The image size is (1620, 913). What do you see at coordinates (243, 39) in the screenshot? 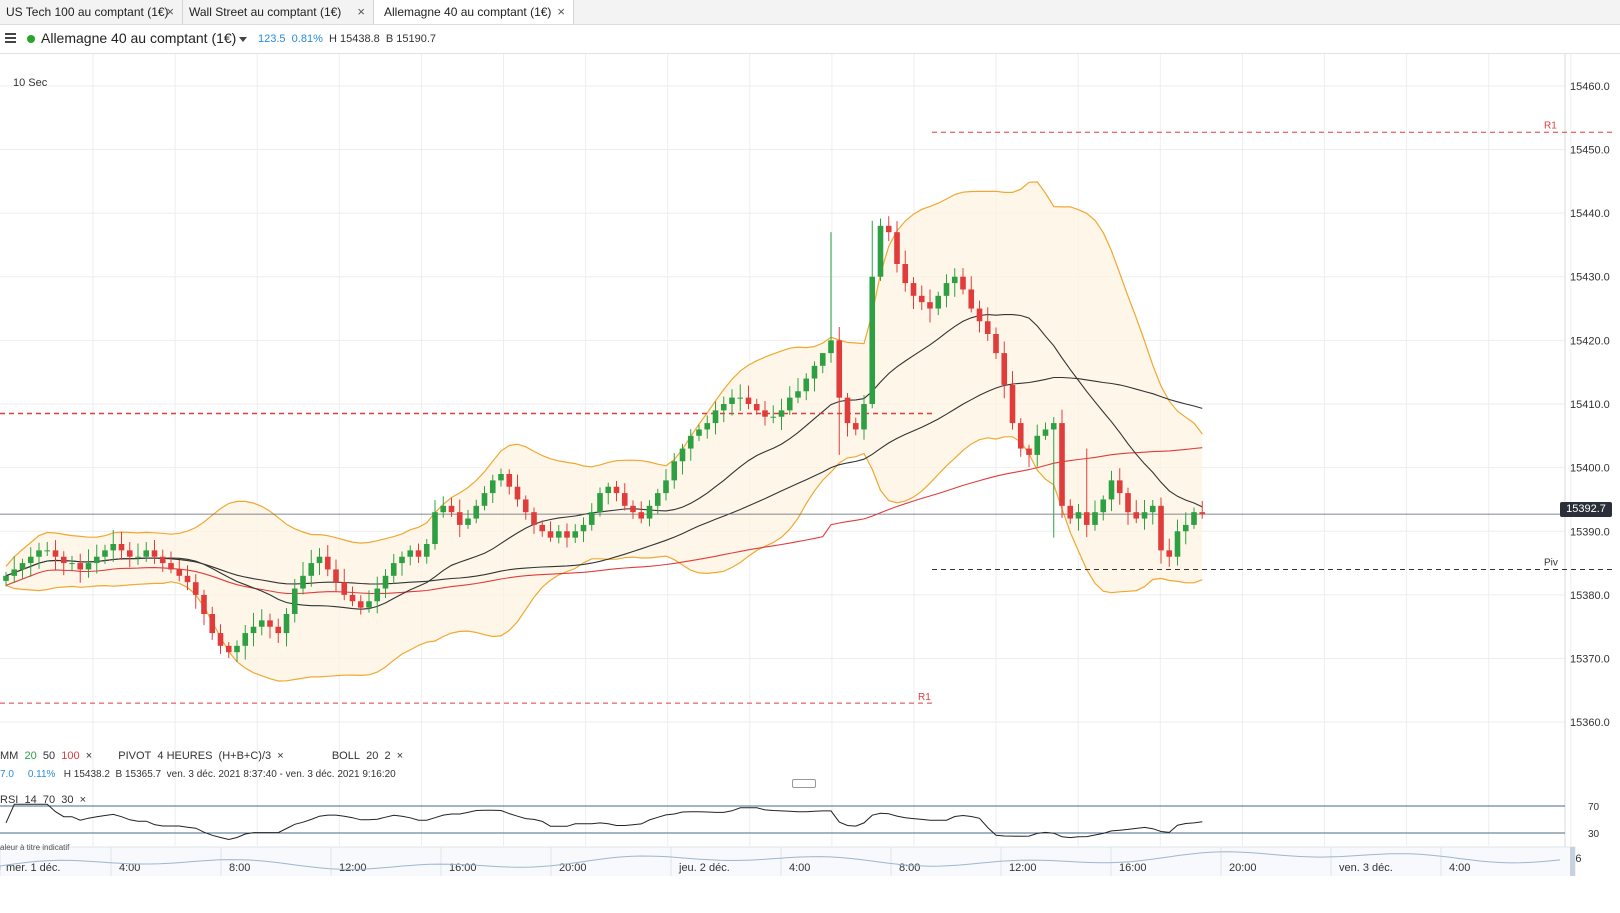
I see `chevron-down-icon` at bounding box center [243, 39].